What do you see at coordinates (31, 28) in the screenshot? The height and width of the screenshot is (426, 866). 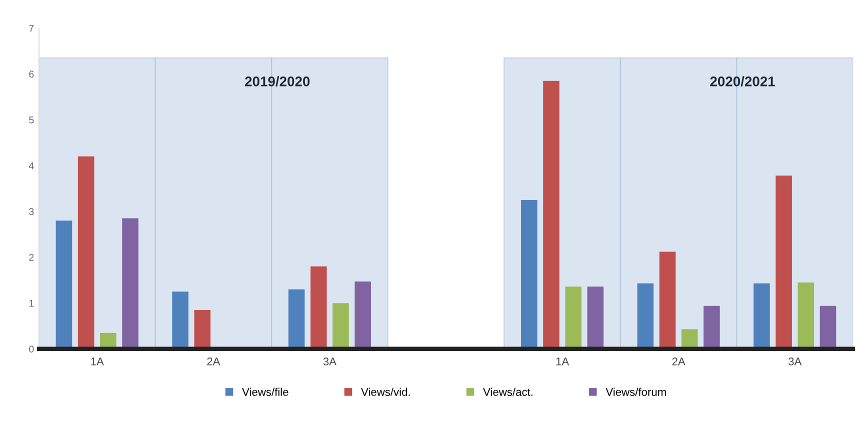 I see `y-tick-label: 7` at bounding box center [31, 28].